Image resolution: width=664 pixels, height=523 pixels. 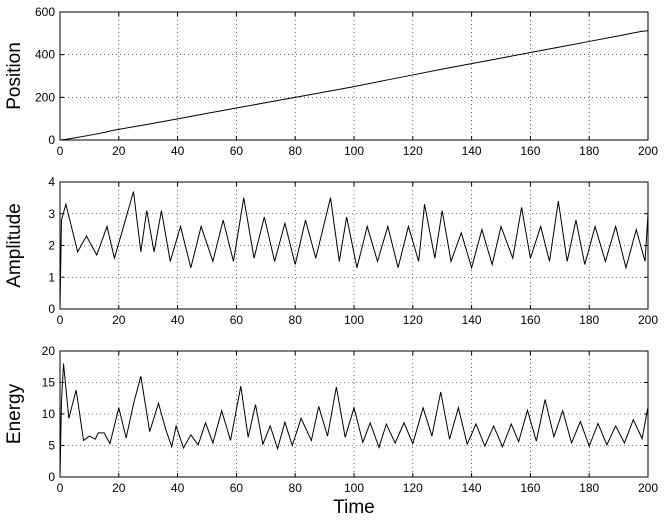 I want to click on energy-y-axis-label: Energy, so click(x=14, y=413).